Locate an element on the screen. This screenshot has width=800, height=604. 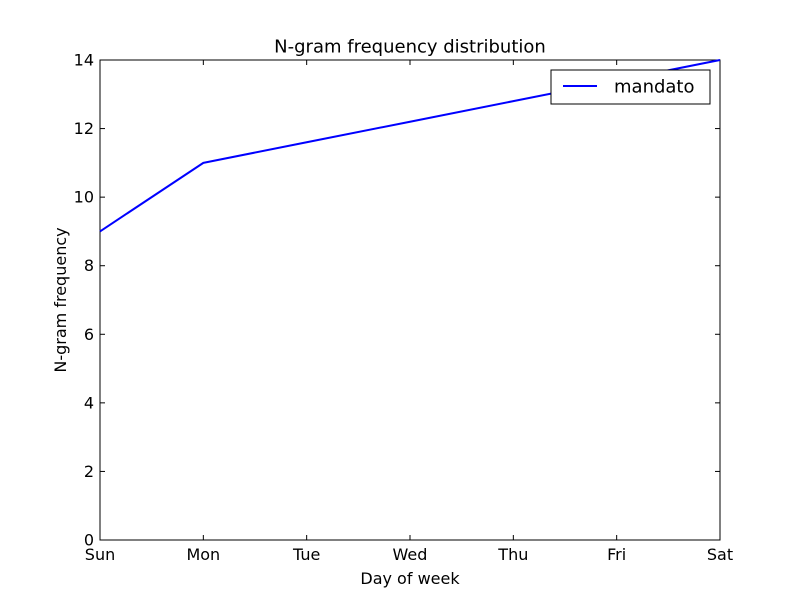
x-tick-label: Sat is located at coordinates (720, 554).